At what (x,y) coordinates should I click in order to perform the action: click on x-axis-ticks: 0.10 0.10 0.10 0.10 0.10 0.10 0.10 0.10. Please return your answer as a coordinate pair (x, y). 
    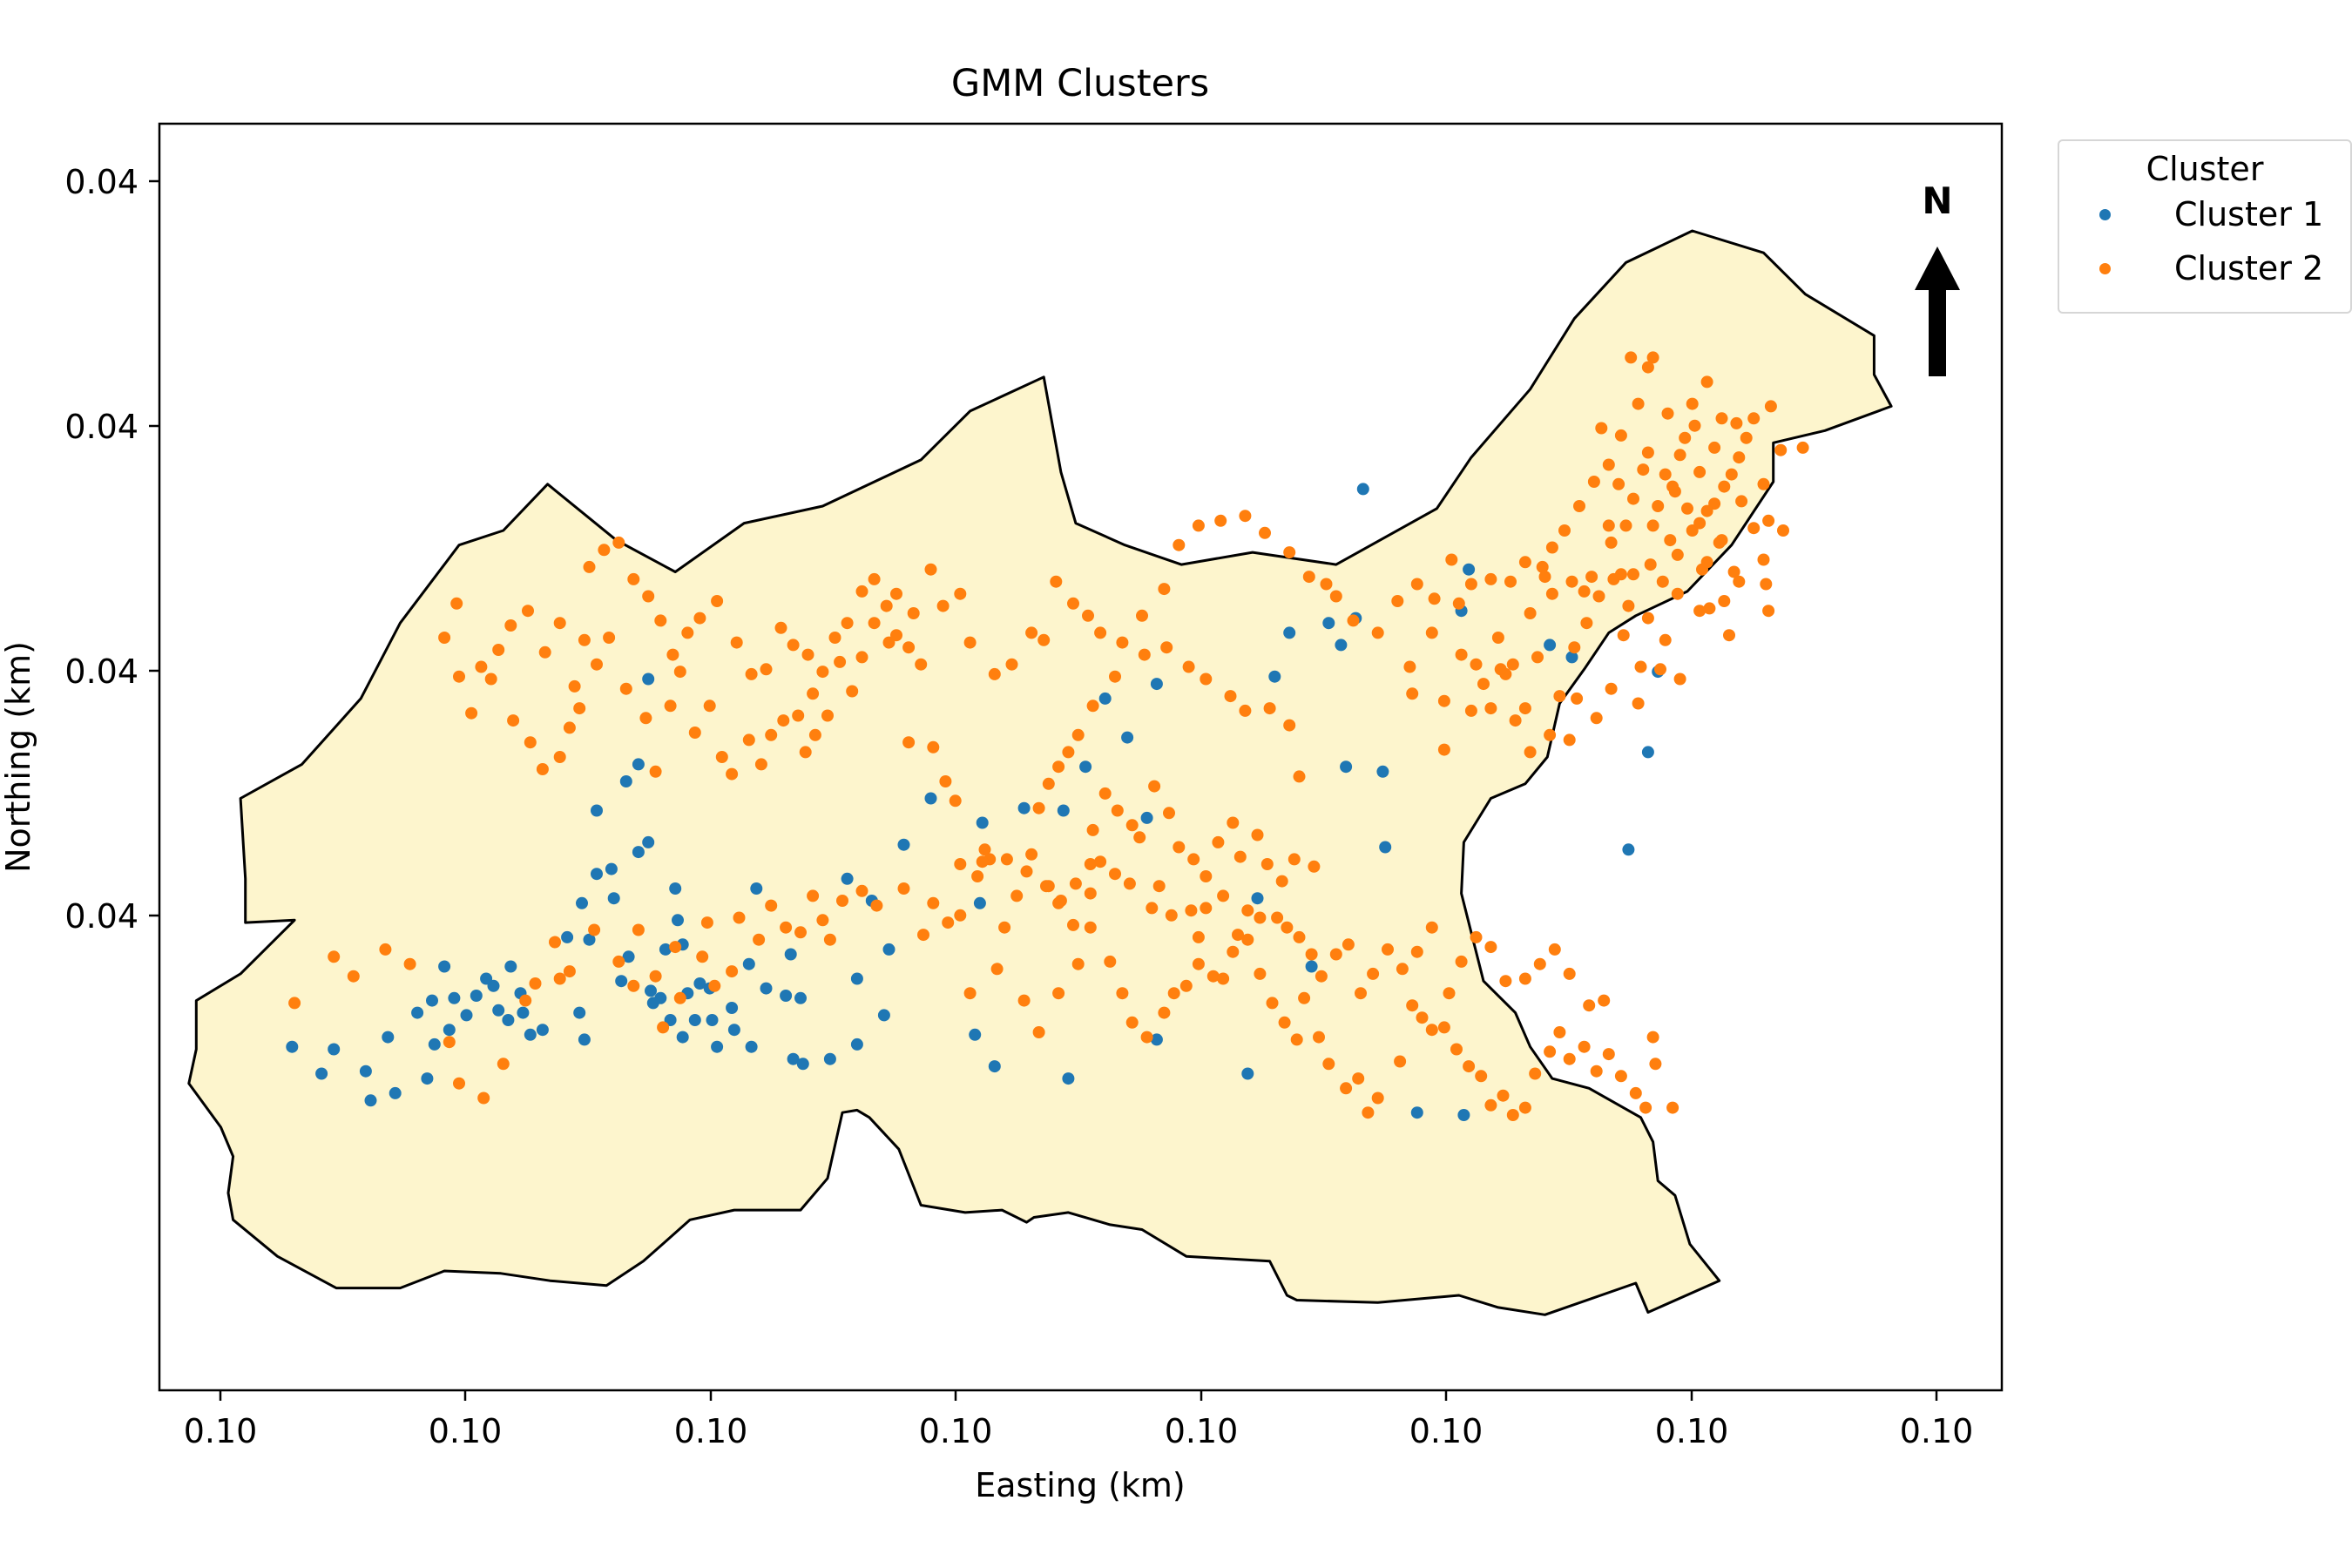
    Looking at the image, I should click on (1078, 1420).